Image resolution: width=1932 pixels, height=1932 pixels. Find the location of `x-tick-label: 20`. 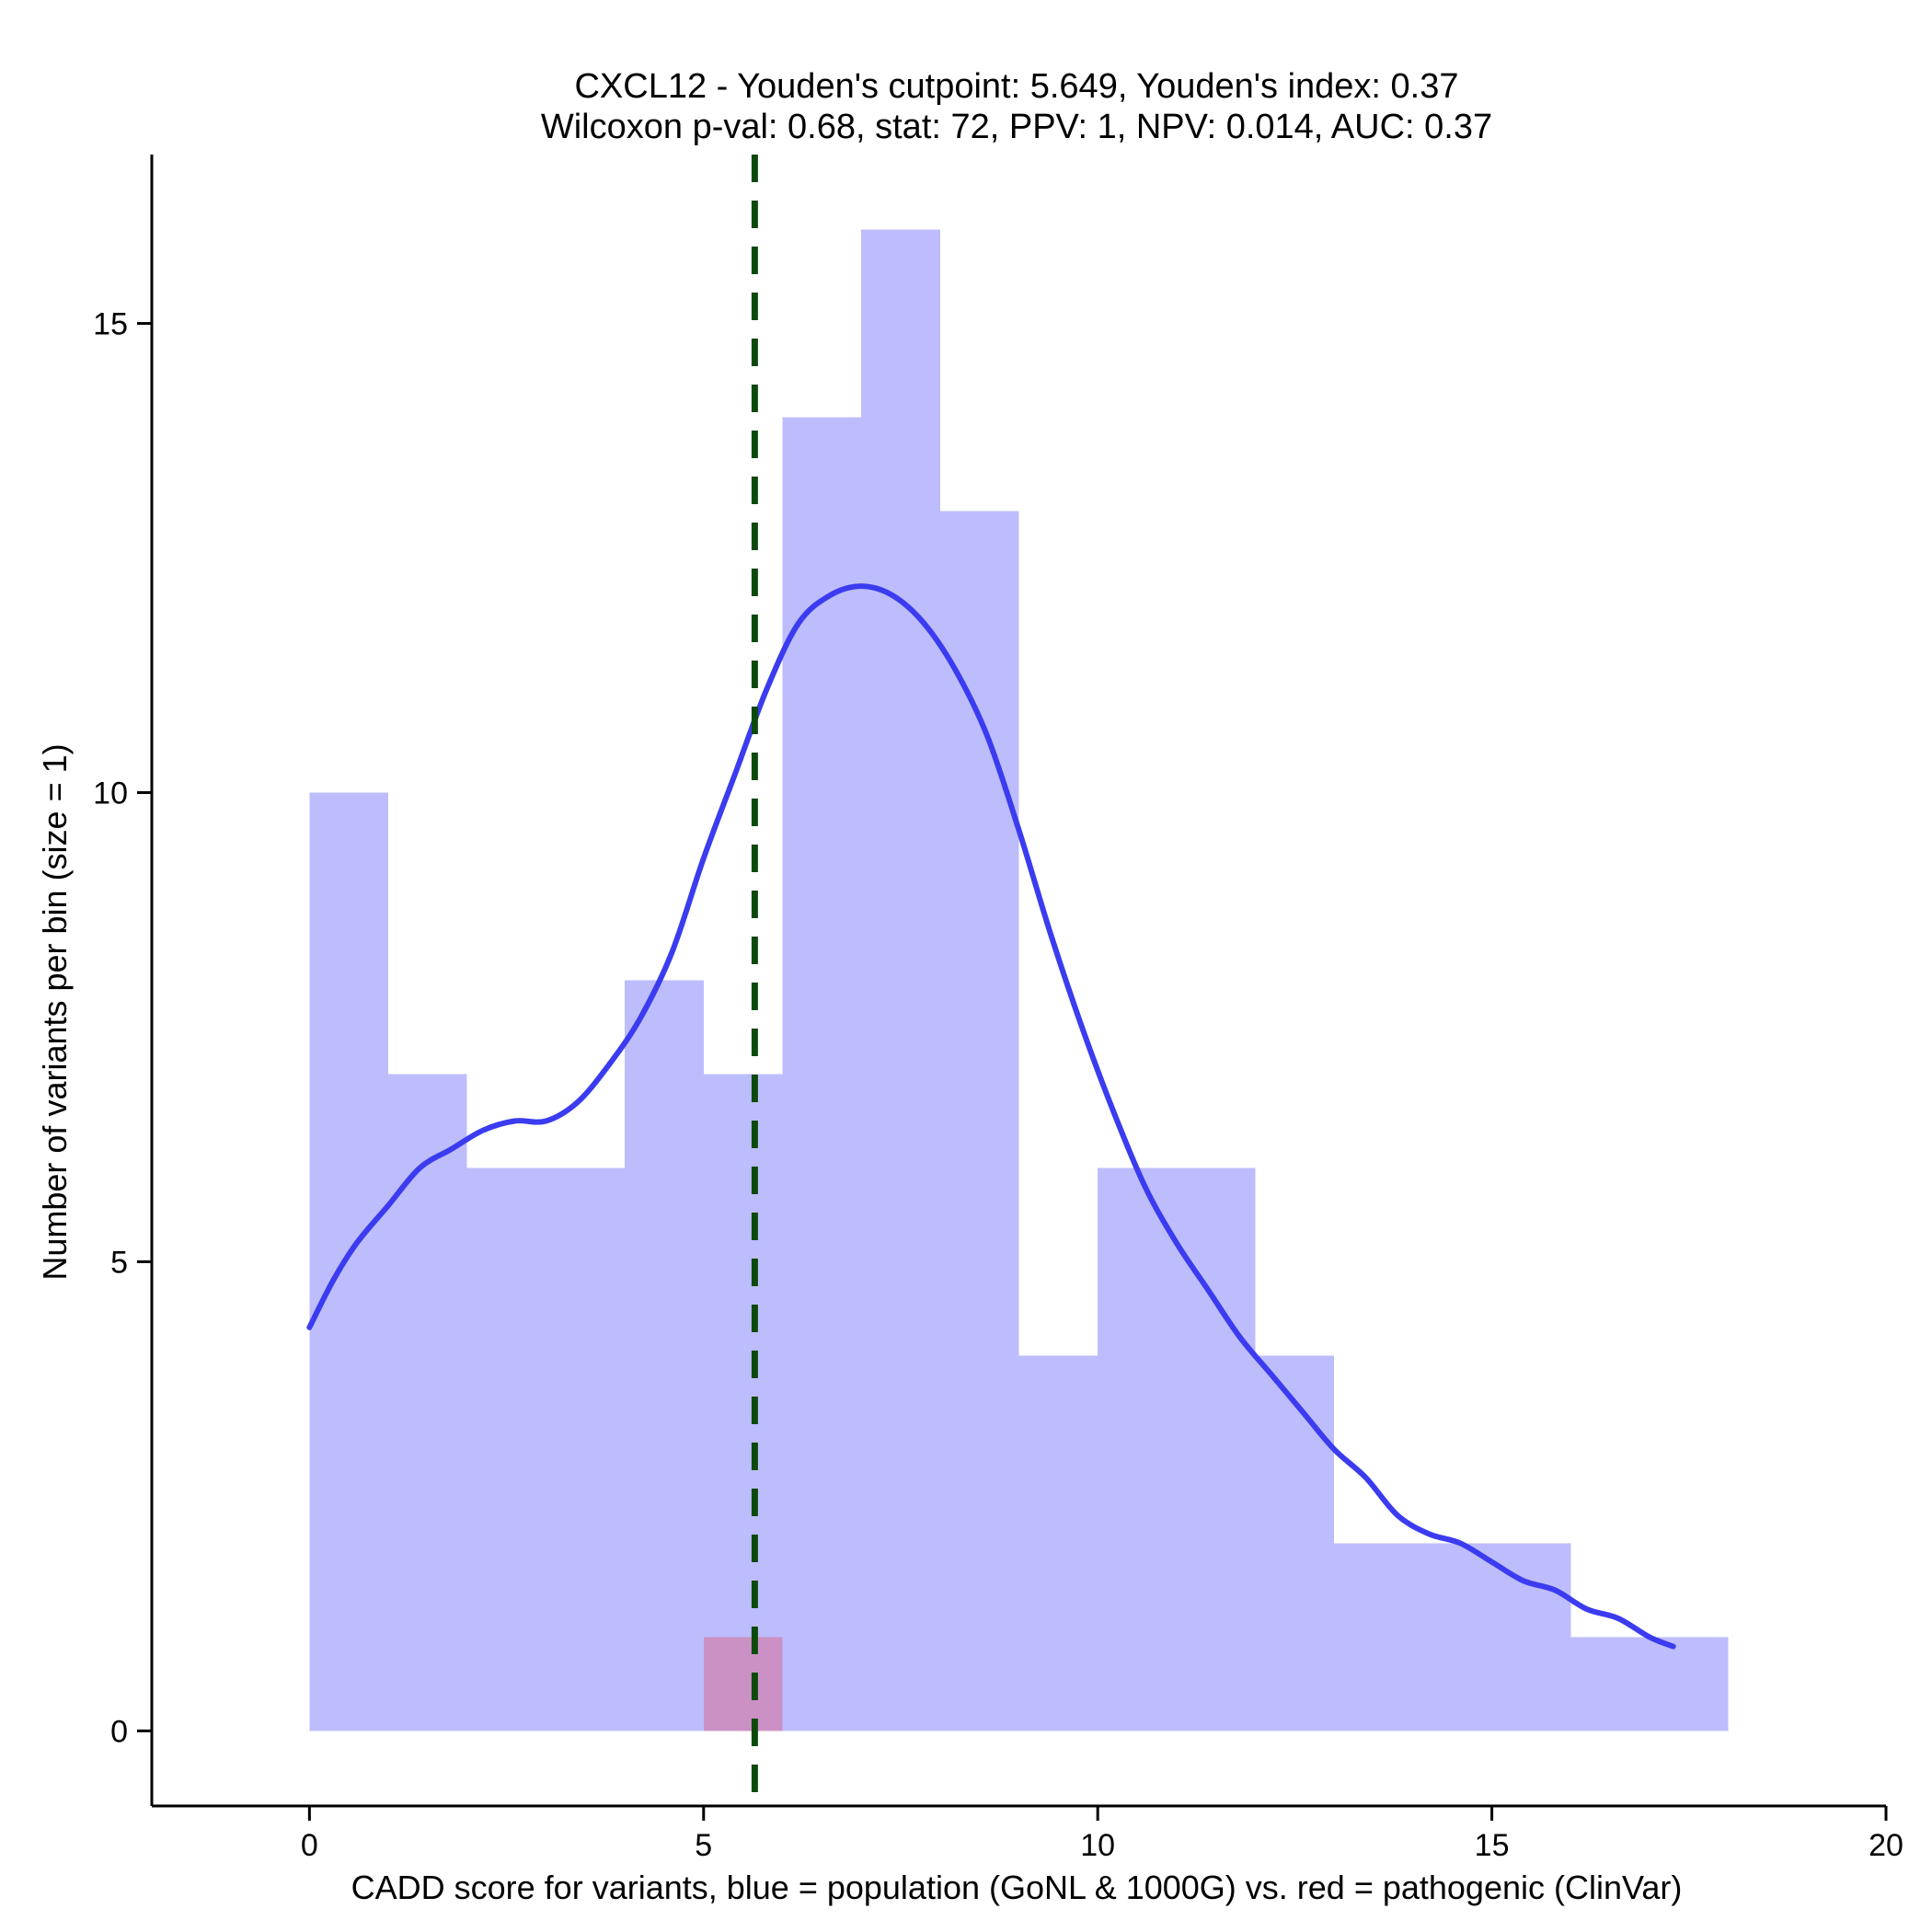

x-tick-label: 20 is located at coordinates (1886, 1845).